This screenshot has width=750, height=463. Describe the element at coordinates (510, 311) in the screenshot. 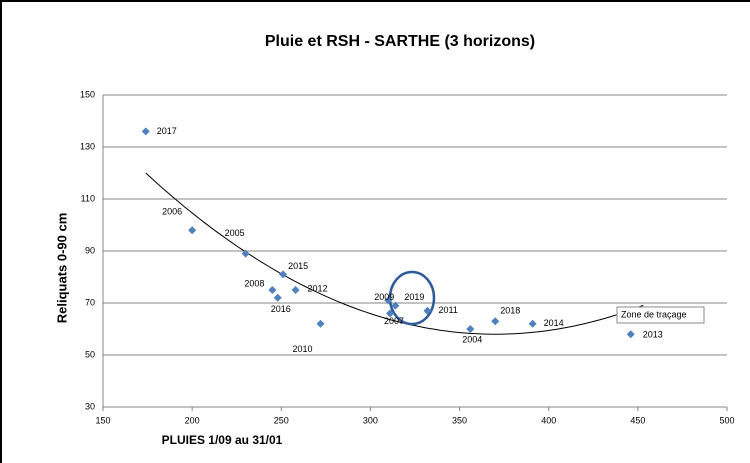

I see `point-label: 2018` at that location.